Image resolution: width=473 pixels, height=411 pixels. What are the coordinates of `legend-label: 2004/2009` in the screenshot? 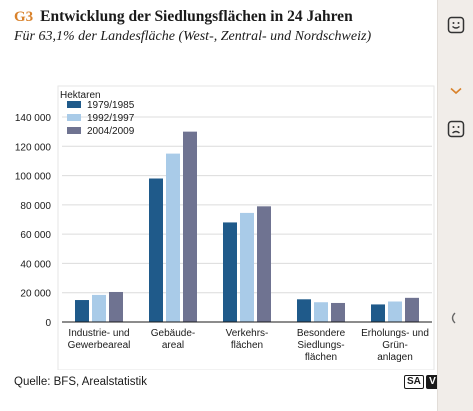 It's located at (111, 131).